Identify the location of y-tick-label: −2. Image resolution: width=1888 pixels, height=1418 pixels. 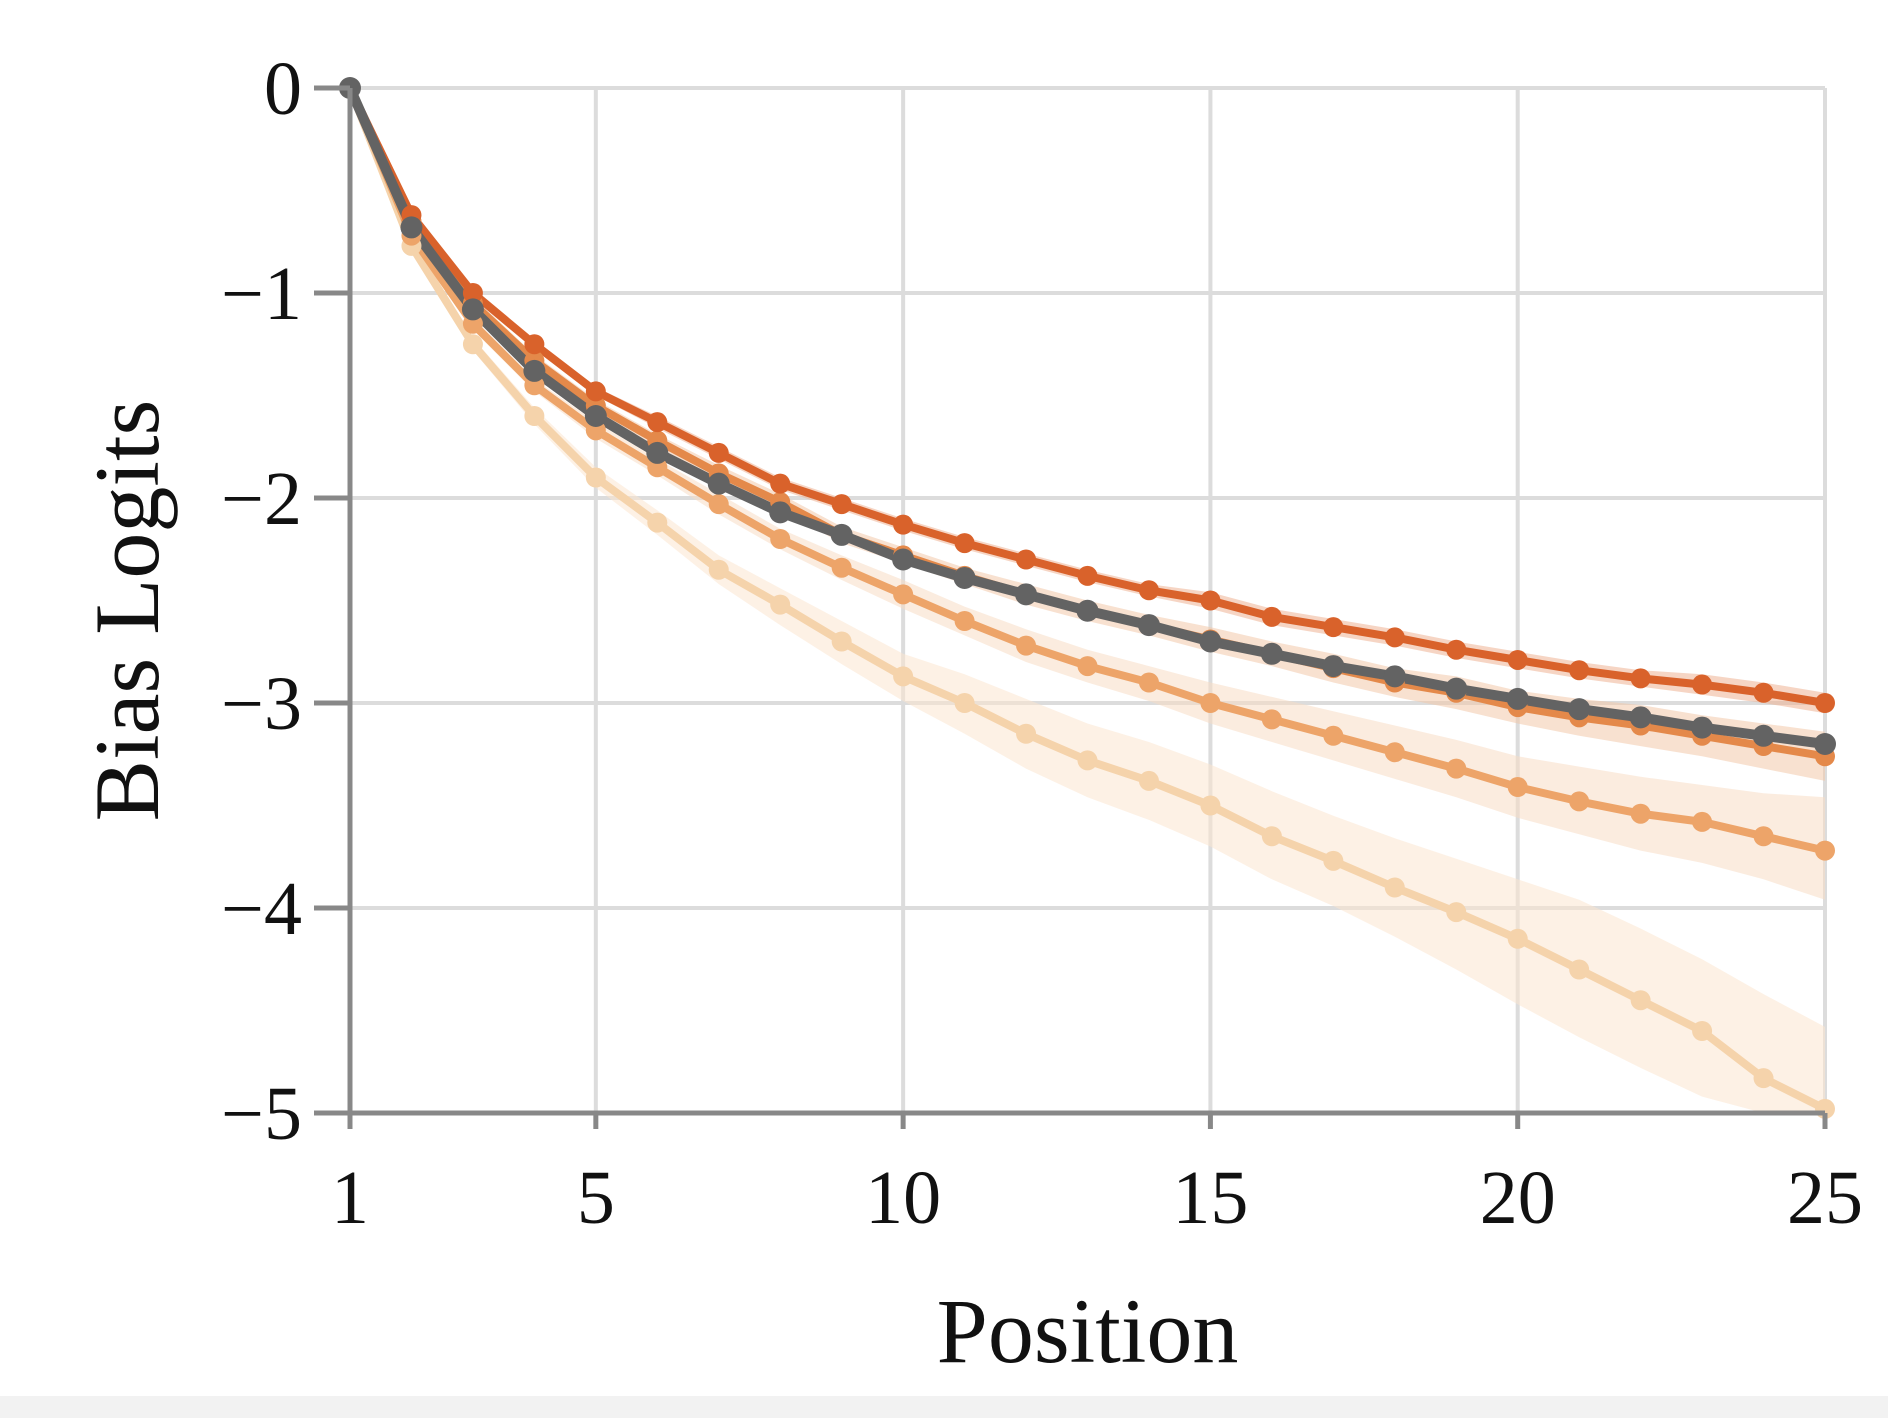
(261, 499).